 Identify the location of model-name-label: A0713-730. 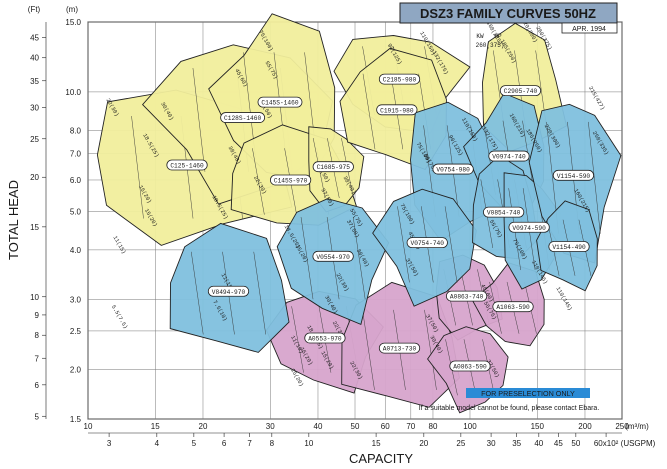
(400, 349).